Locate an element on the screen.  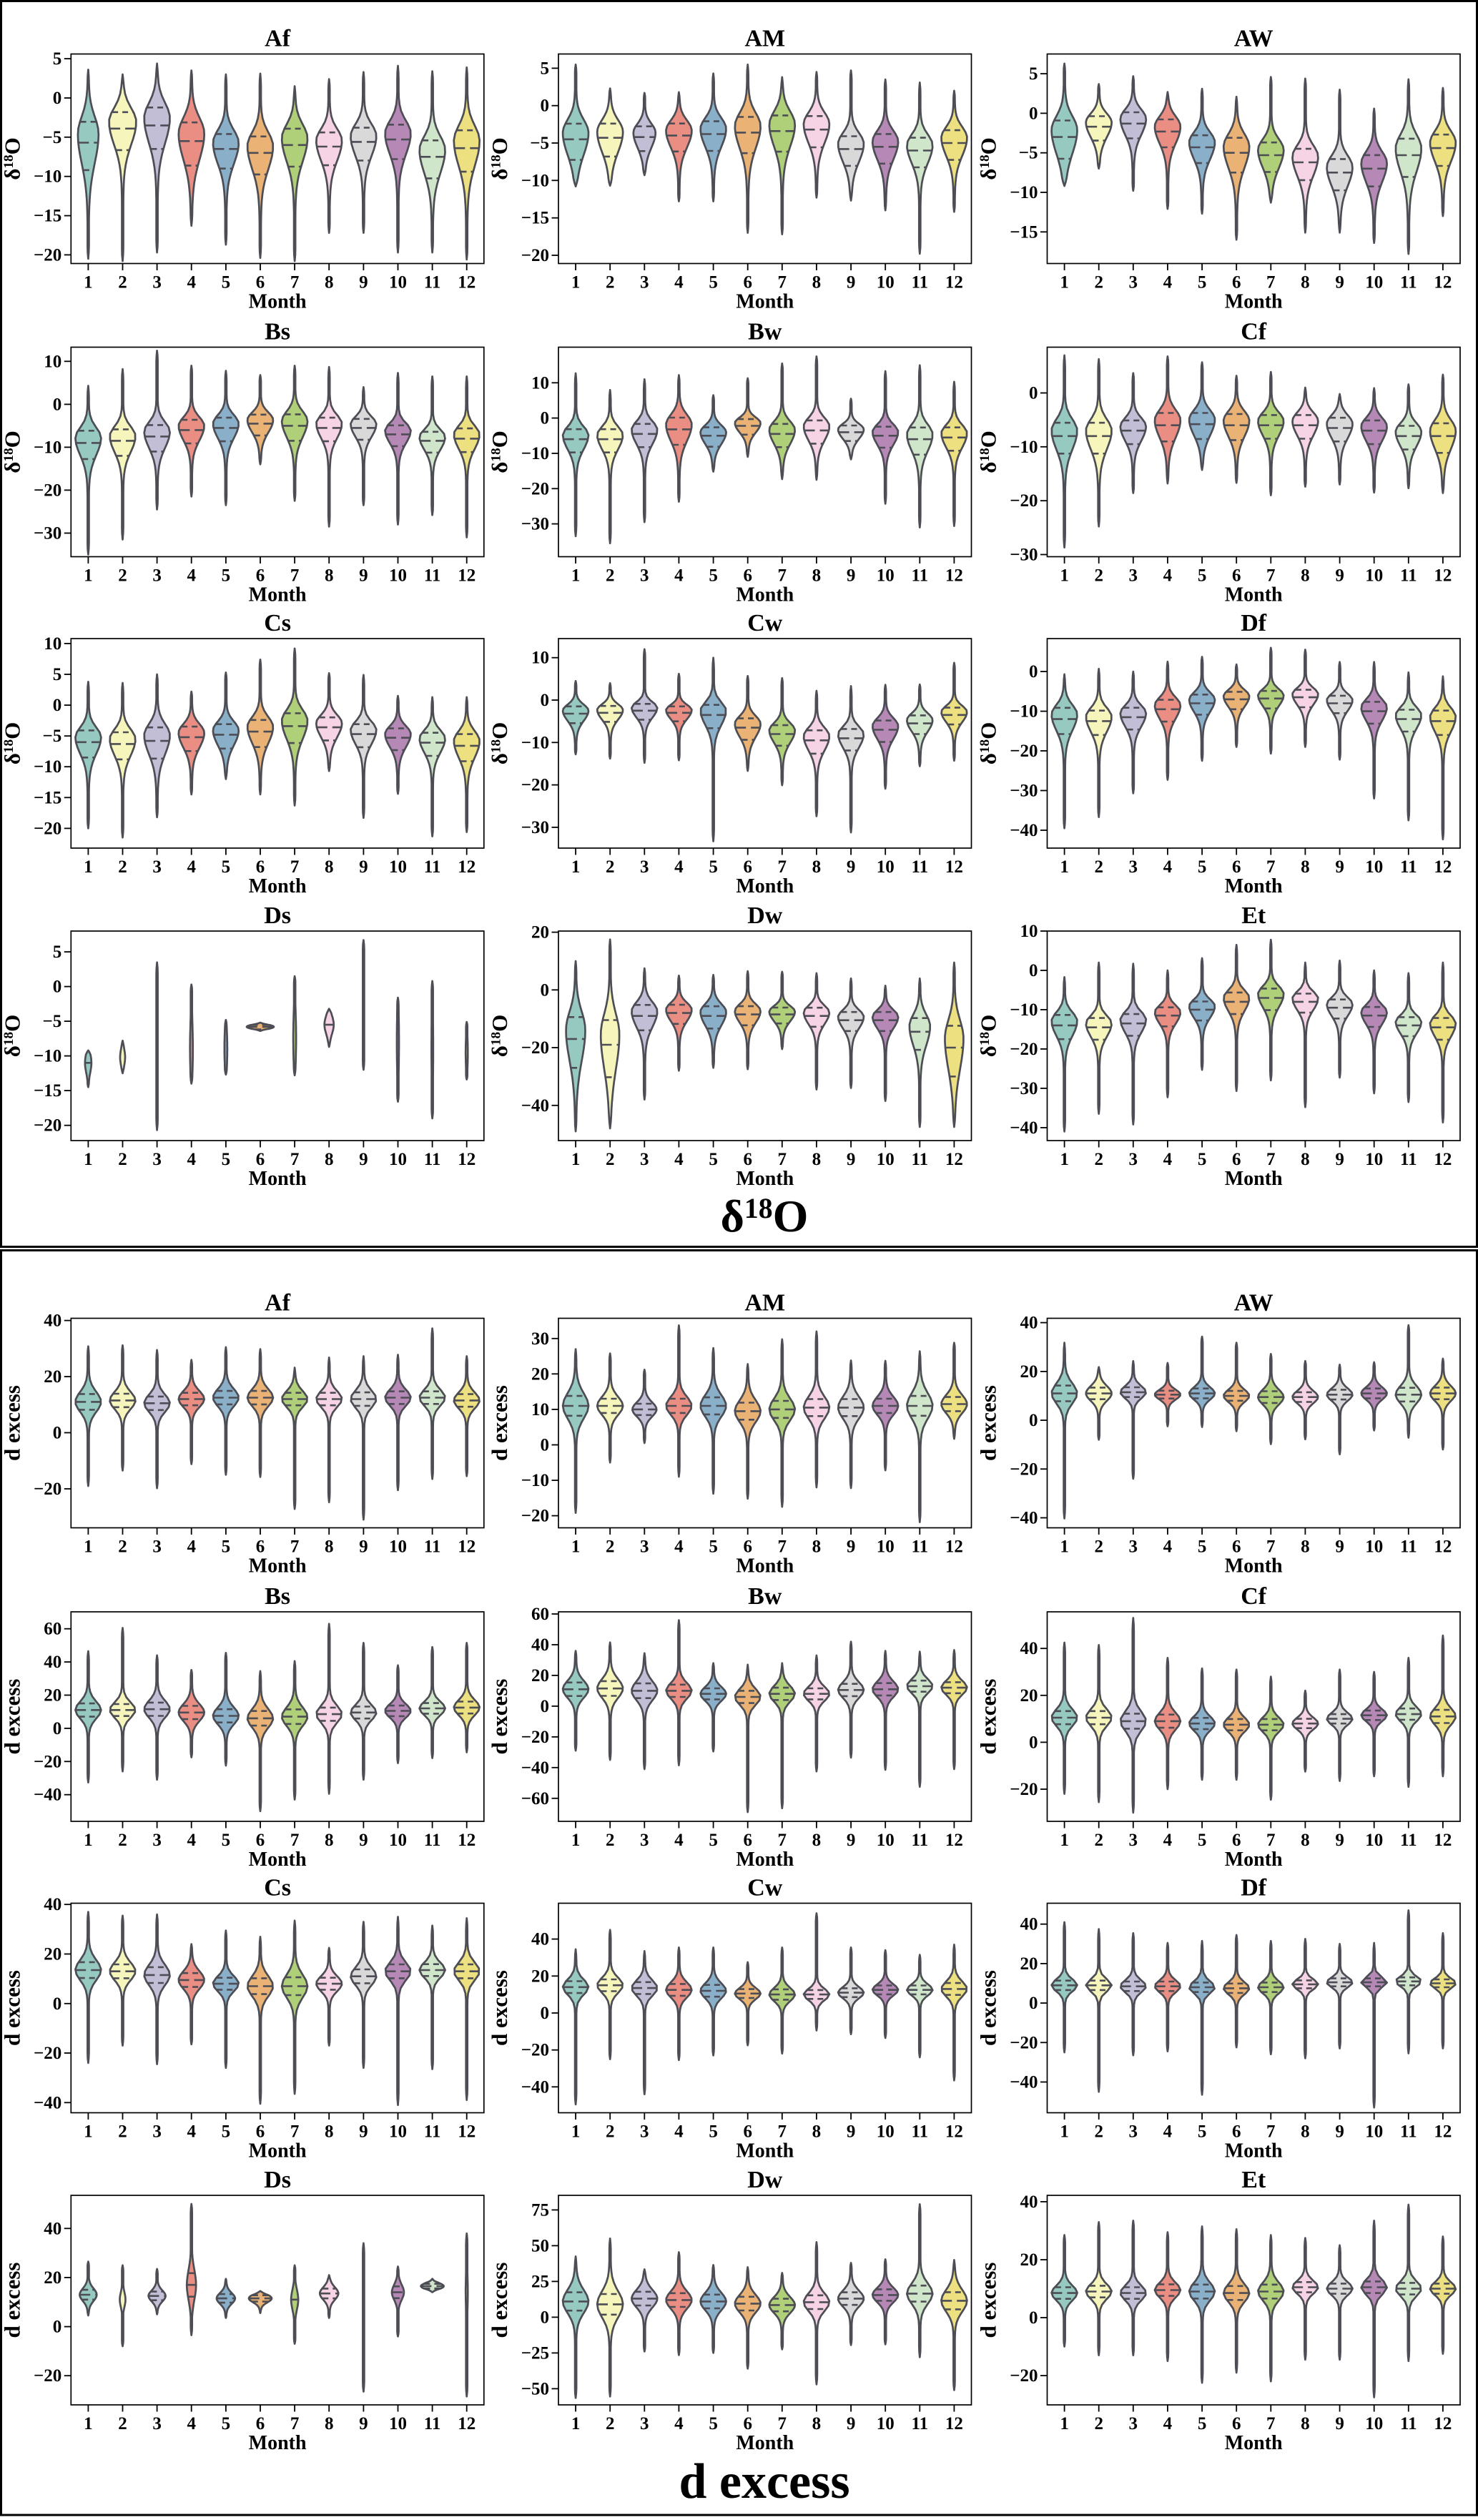
svg-text: 30 is located at coordinates (540, 1339).